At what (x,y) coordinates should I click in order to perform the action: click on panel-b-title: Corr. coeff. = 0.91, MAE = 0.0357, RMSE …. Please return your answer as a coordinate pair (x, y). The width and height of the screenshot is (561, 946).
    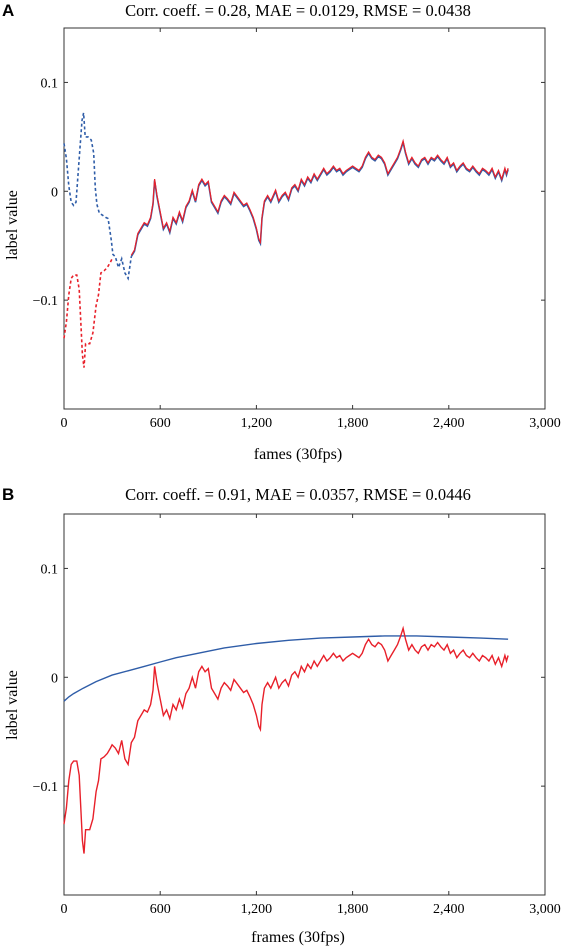
    Looking at the image, I should click on (298, 494).